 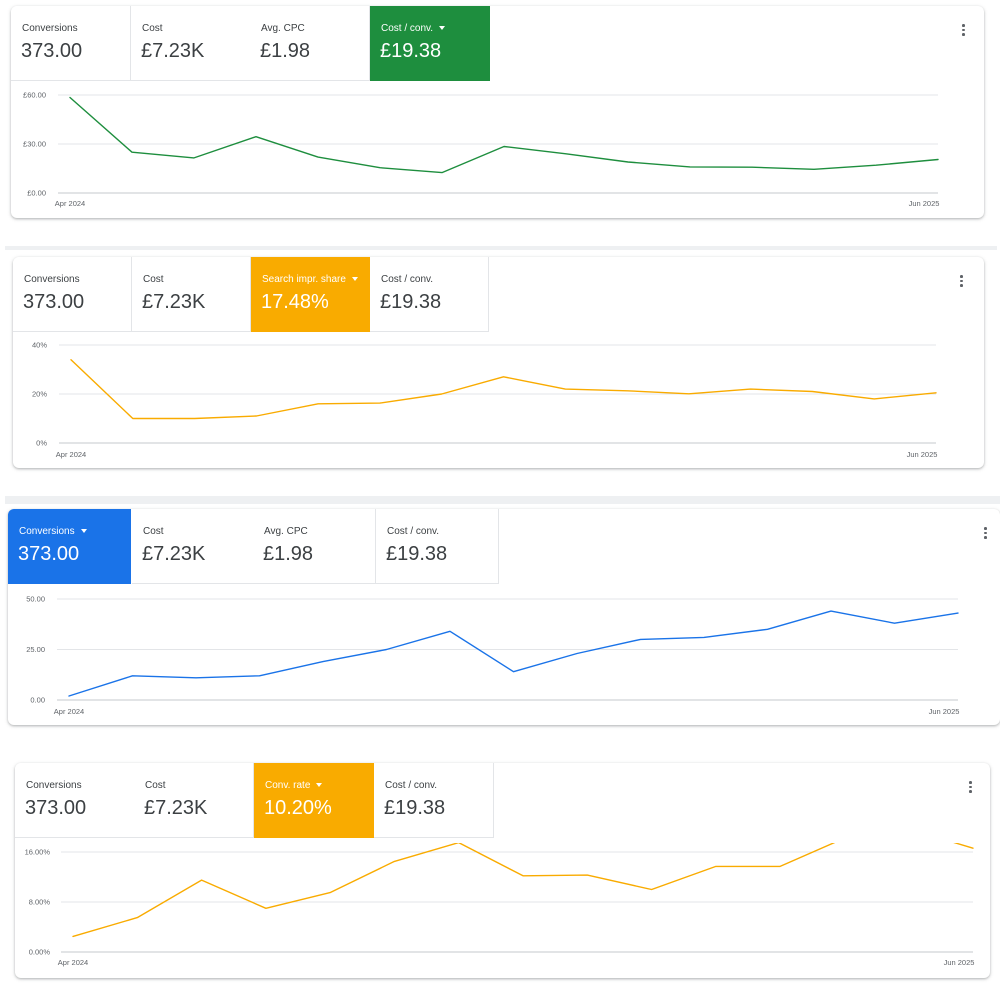 I want to click on y-tick-label: 25.00, so click(x=35, y=649).